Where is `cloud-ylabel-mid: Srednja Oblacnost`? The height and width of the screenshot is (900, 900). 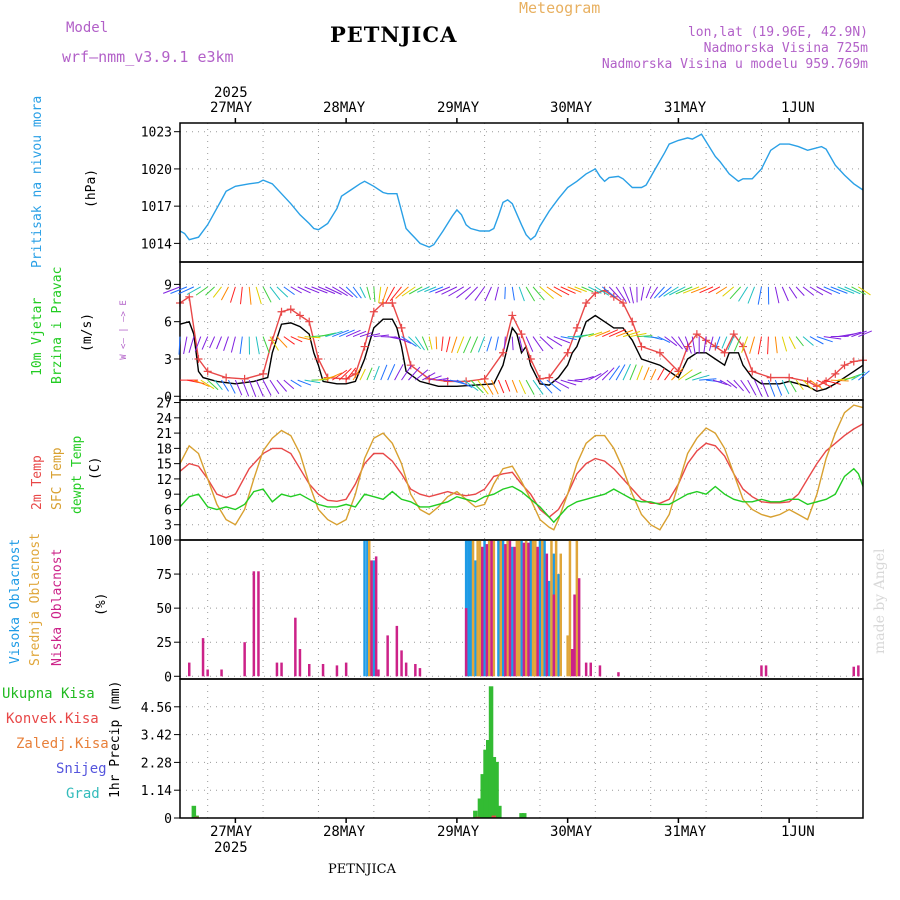 cloud-ylabel-mid: Srednja Oblacnost is located at coordinates (35, 599).